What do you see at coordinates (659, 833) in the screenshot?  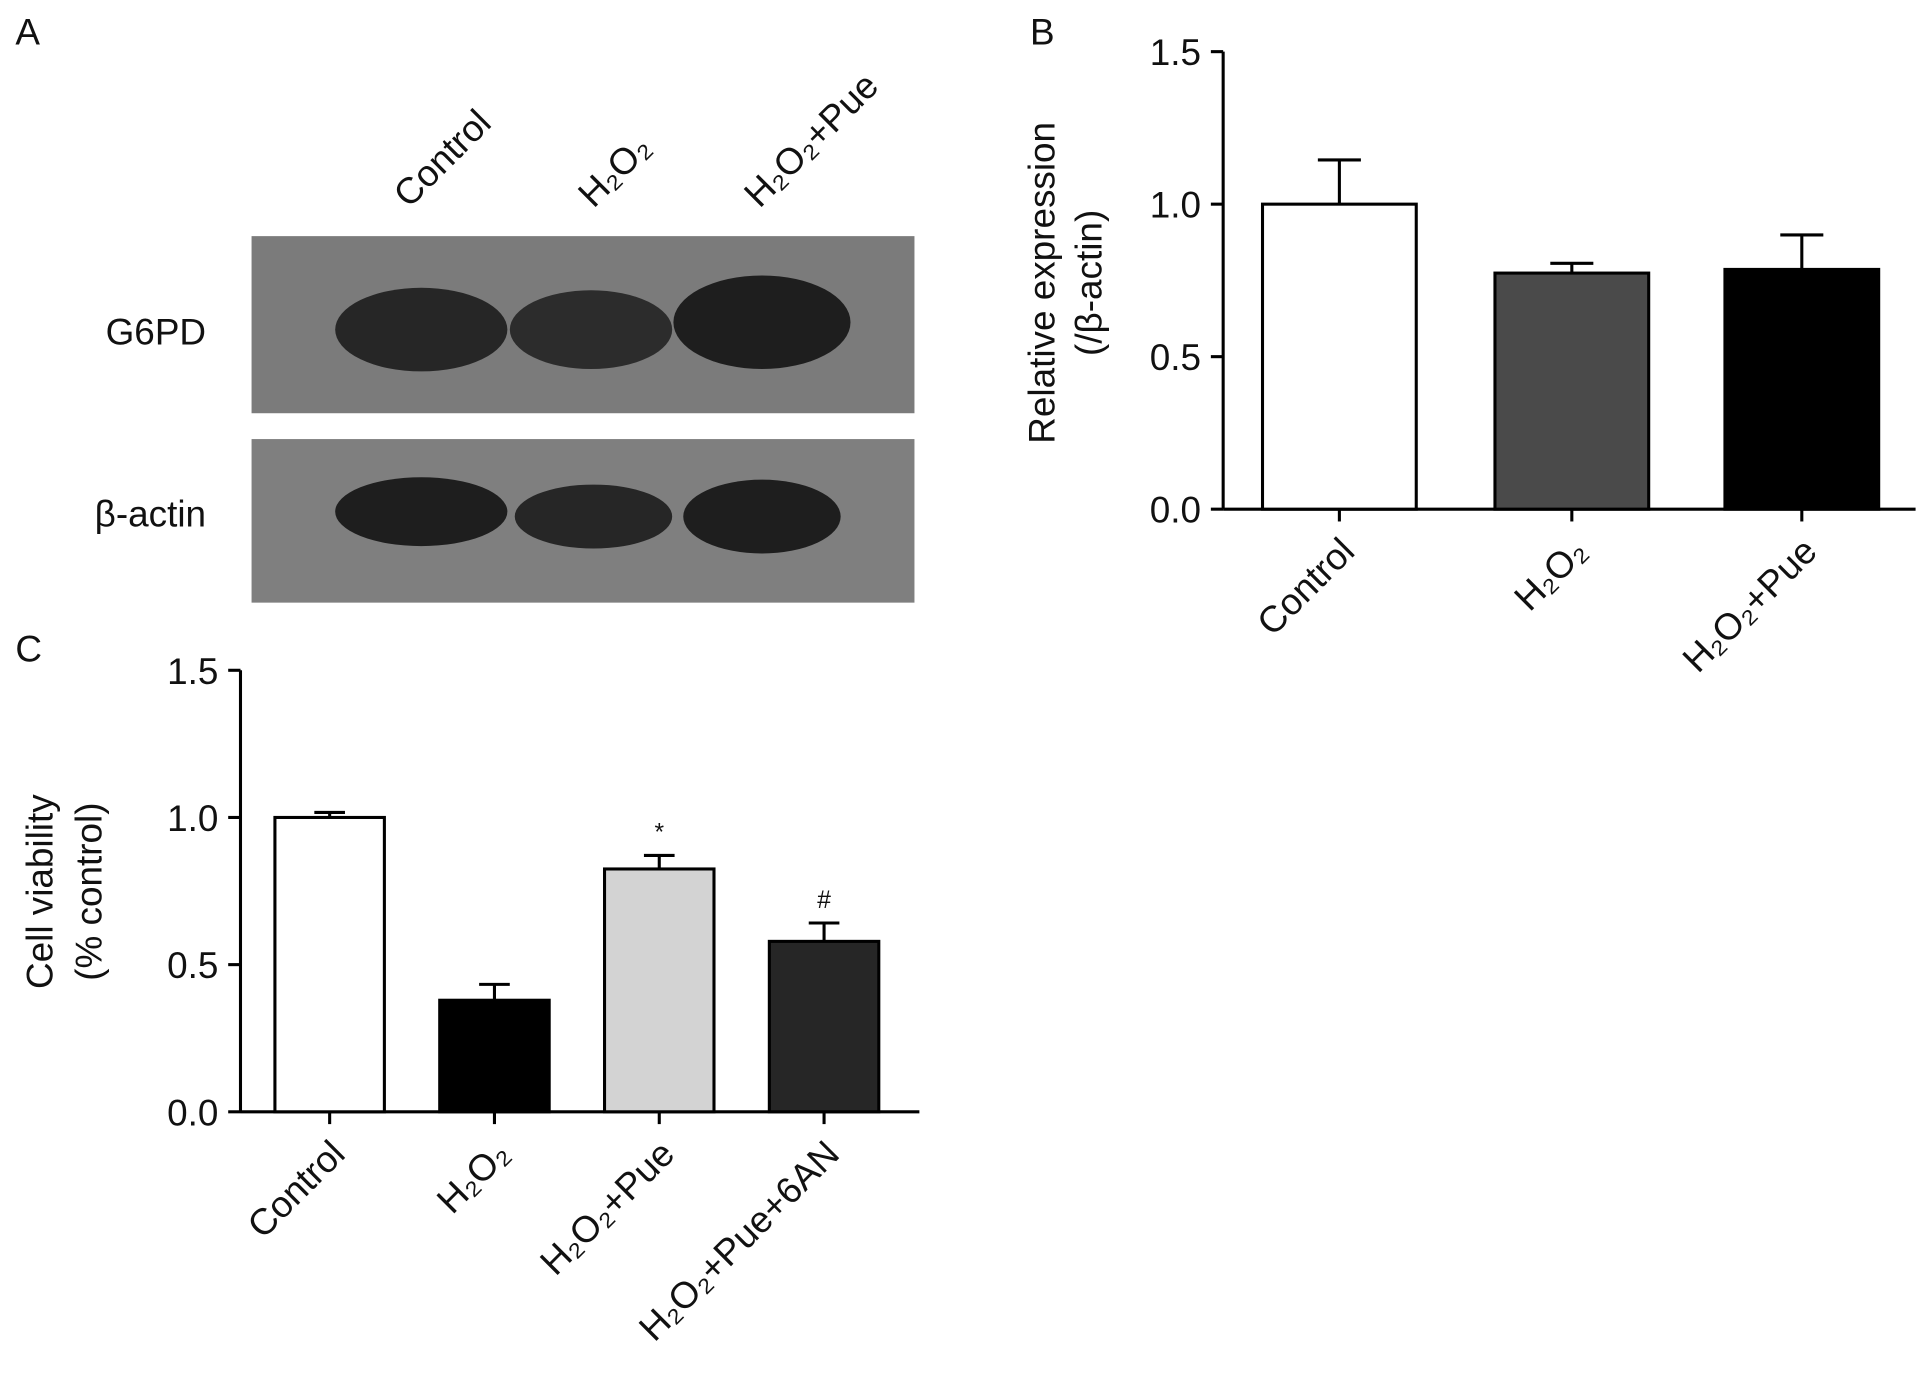 I see `annotation: *` at bounding box center [659, 833].